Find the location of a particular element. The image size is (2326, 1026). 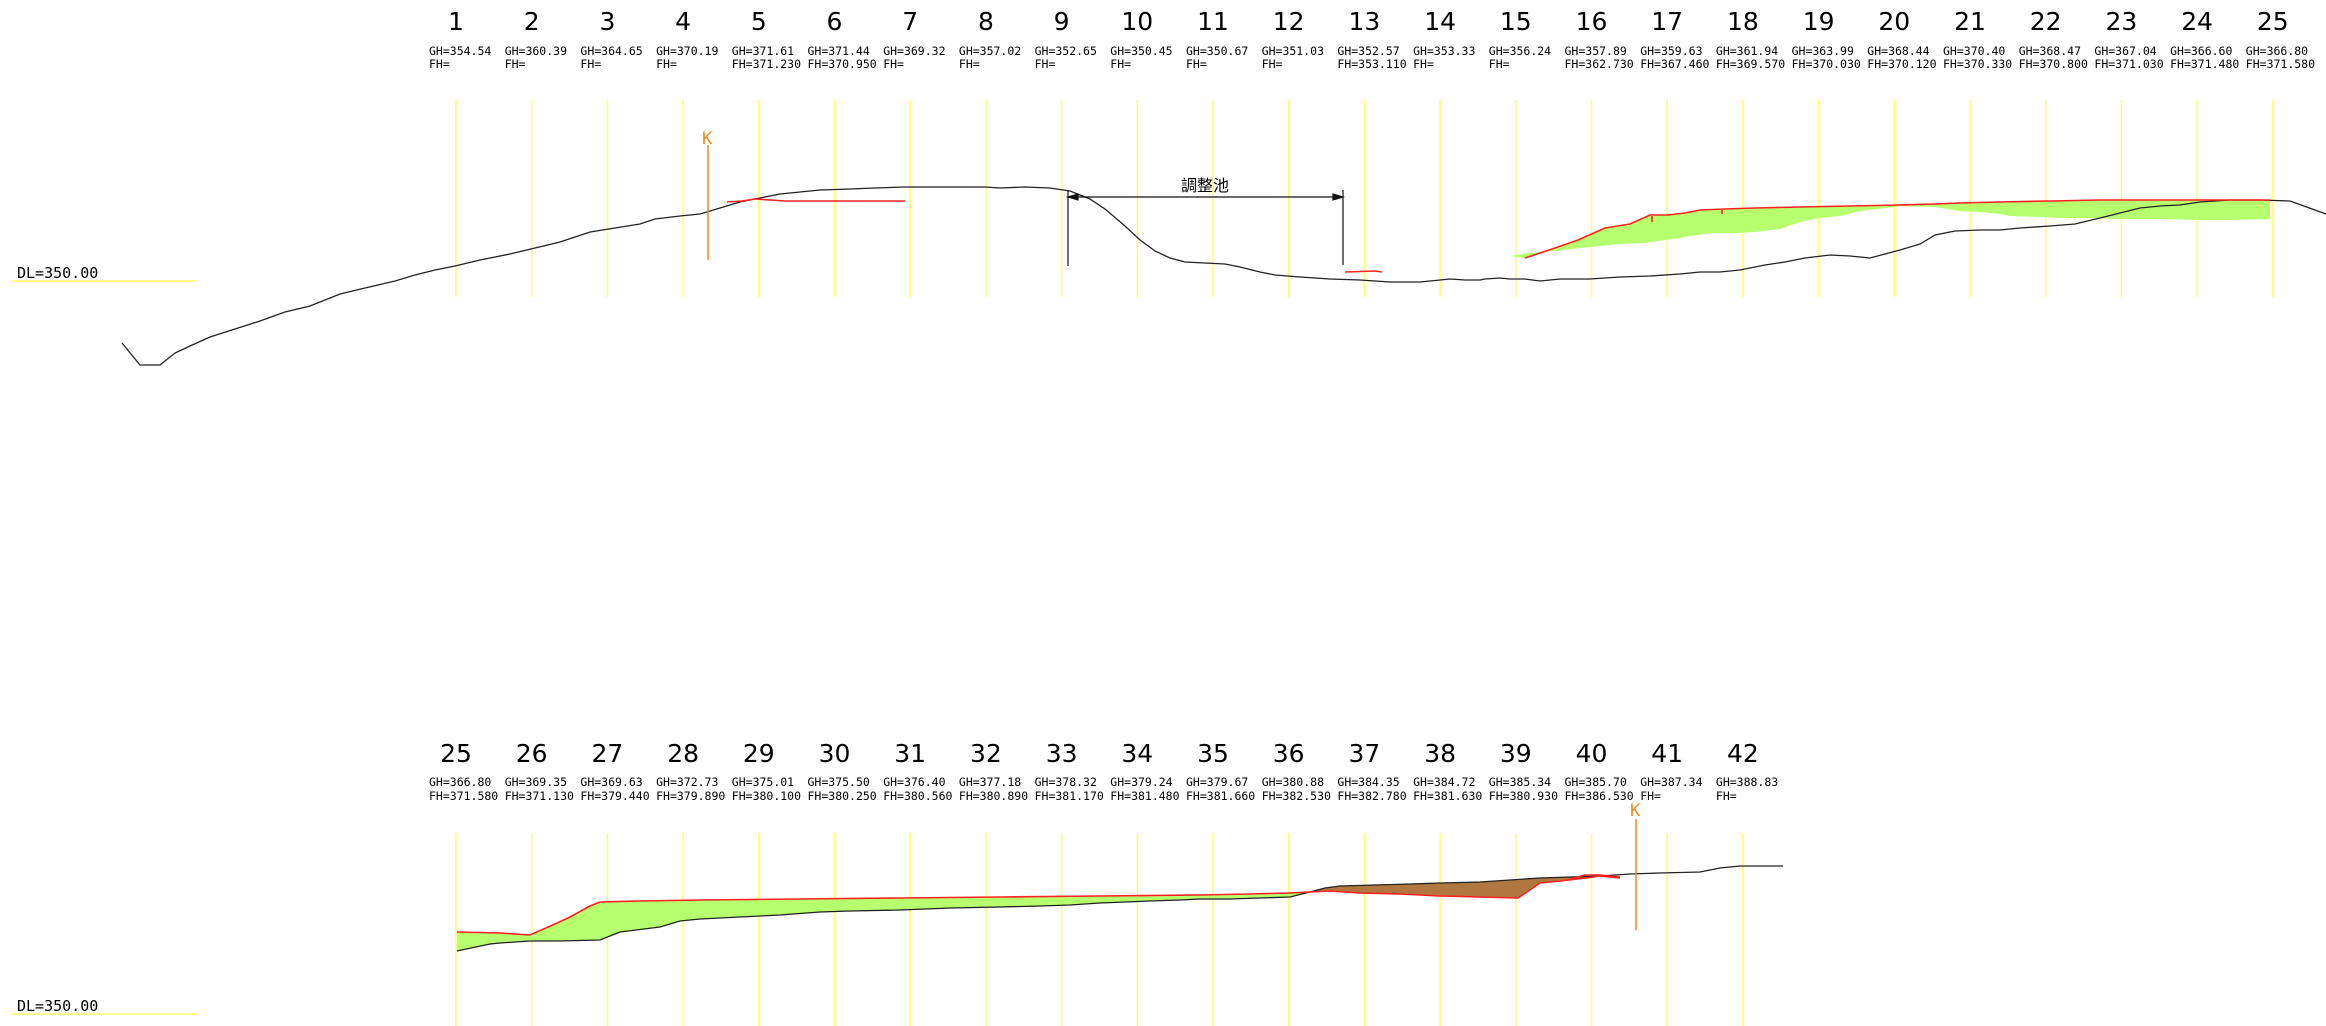

ground-height-label: GH=352.57 is located at coordinates (1368, 51).